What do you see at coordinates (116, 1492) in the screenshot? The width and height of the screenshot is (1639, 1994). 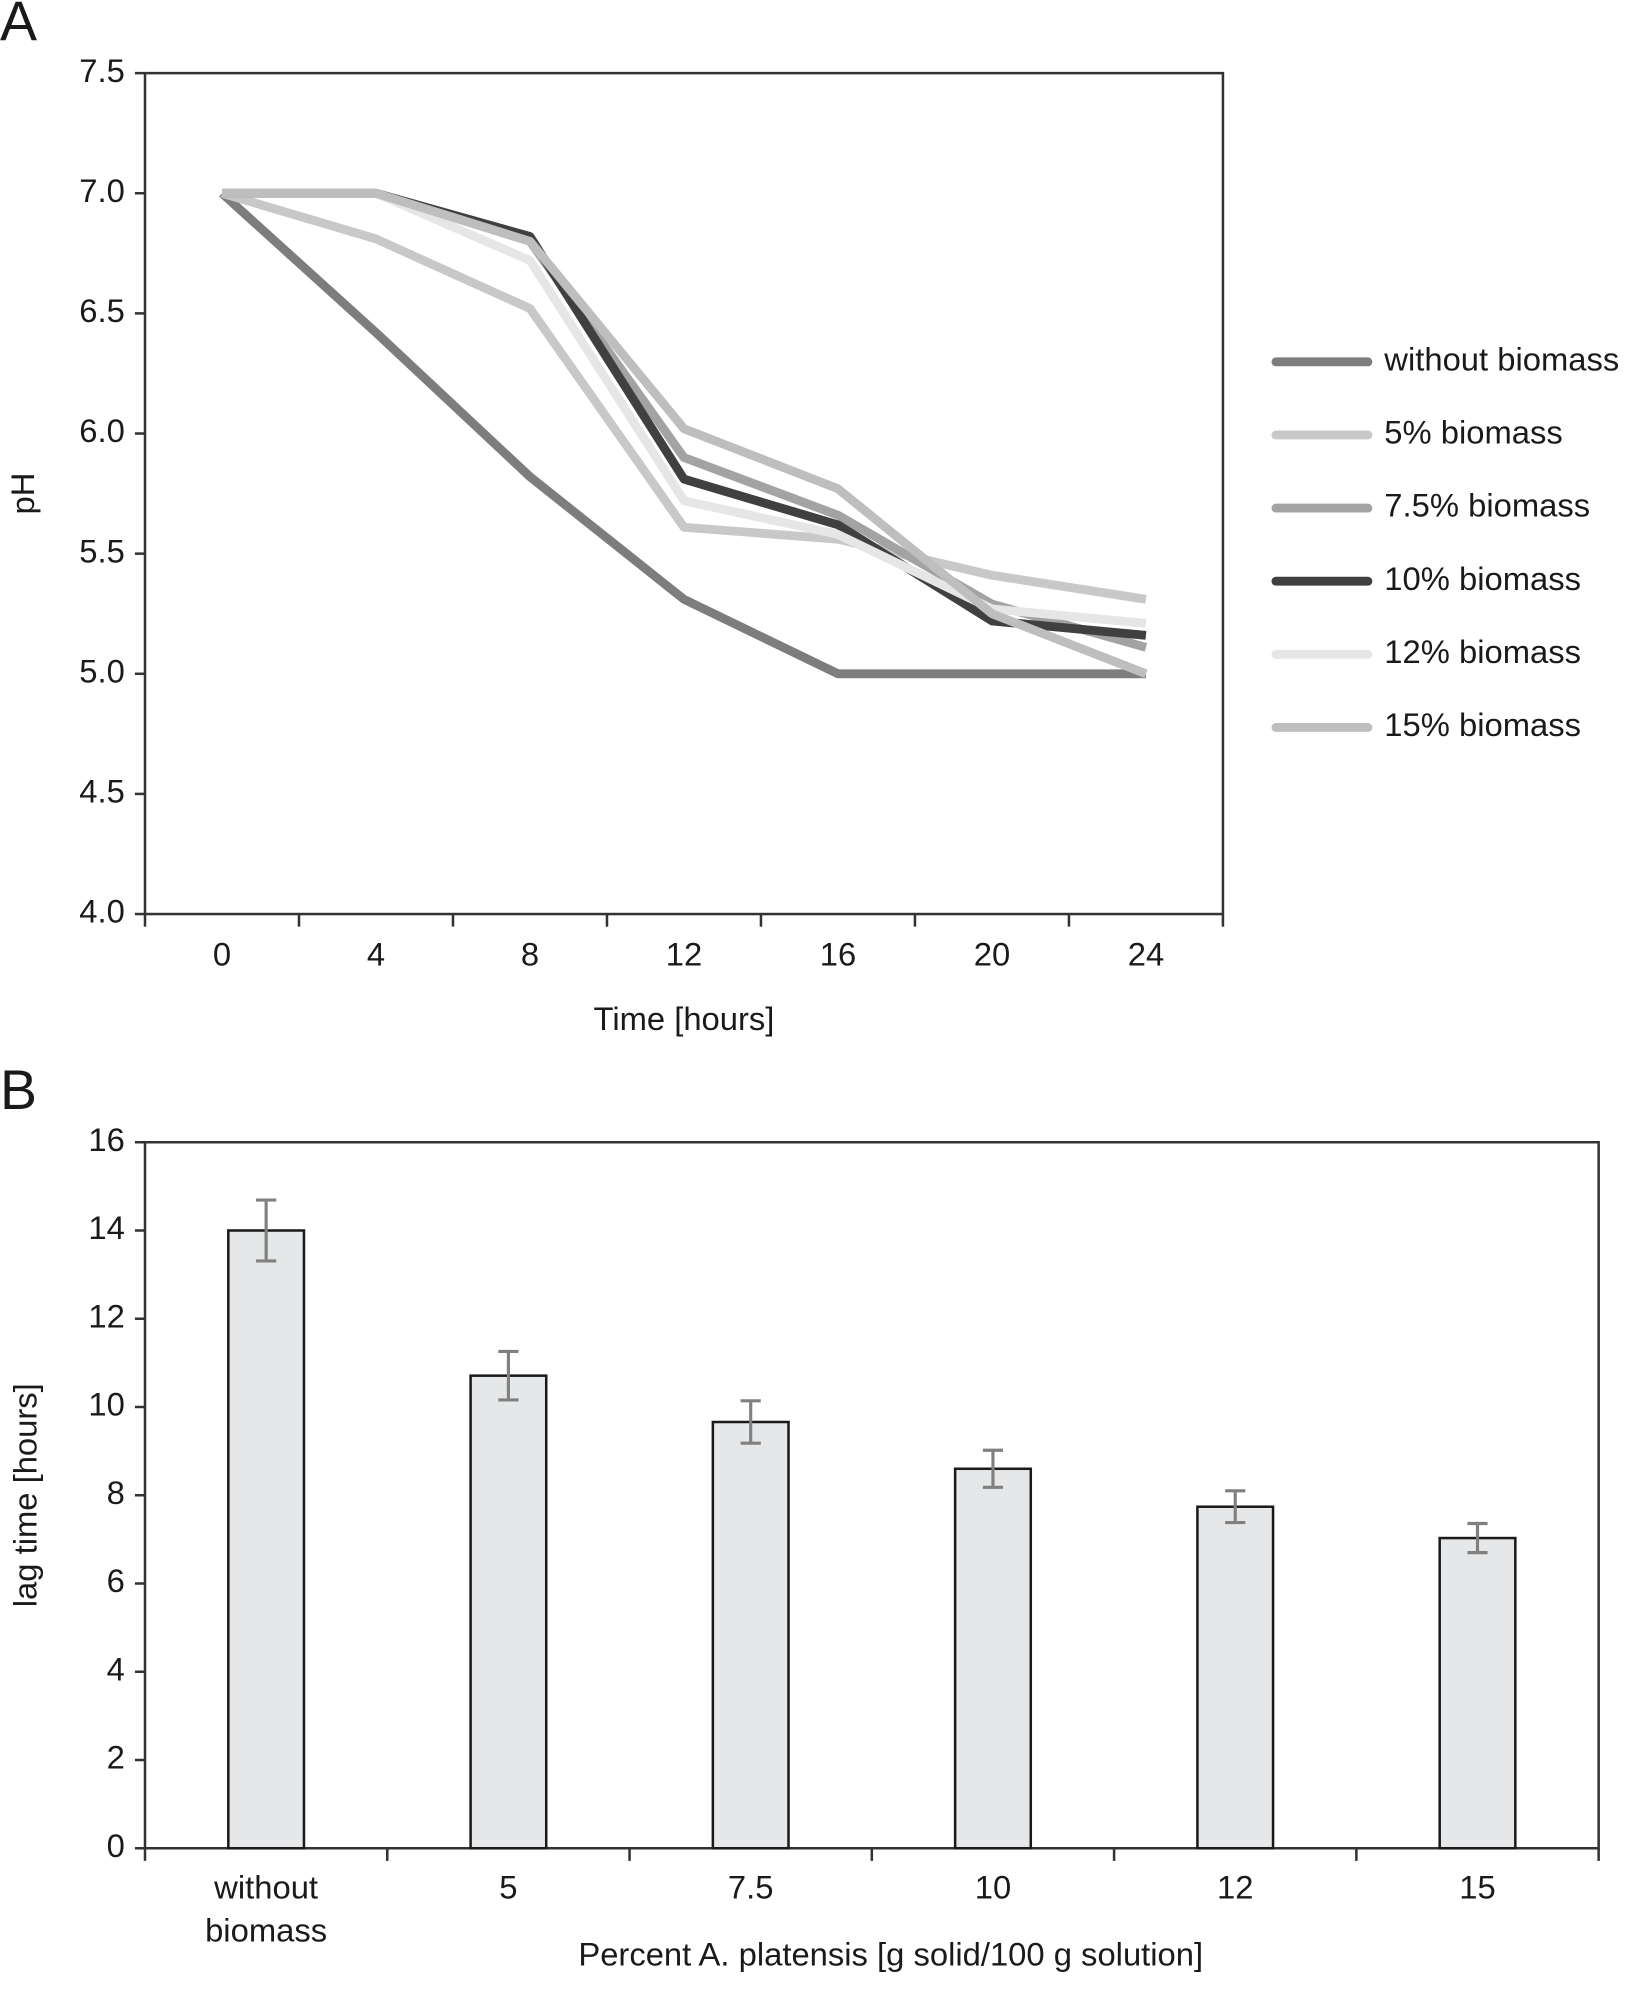 I see `y-tick-label: 8` at bounding box center [116, 1492].